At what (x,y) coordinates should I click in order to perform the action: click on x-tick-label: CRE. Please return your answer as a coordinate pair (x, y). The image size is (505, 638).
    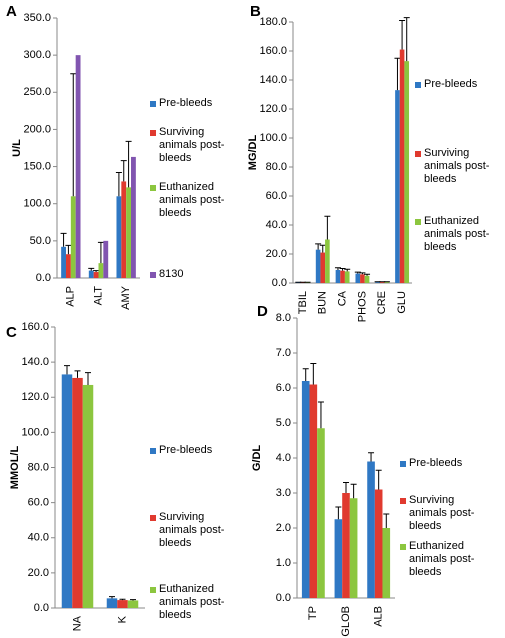
    Looking at the image, I should click on (382, 302).